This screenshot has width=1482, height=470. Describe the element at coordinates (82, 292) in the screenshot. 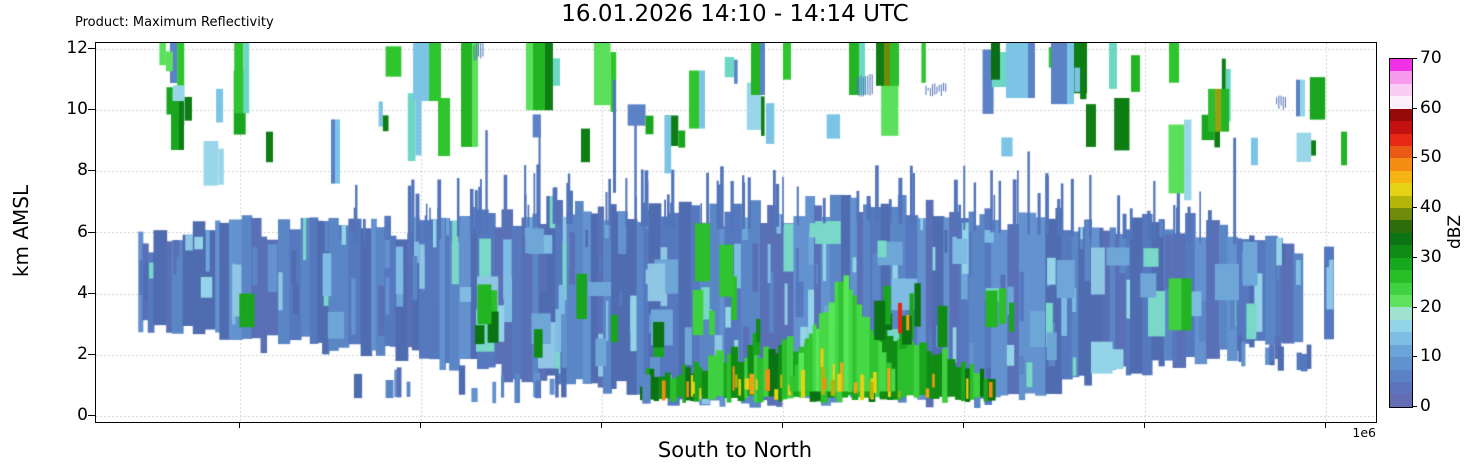

I see `y-tick-label: 4` at that location.